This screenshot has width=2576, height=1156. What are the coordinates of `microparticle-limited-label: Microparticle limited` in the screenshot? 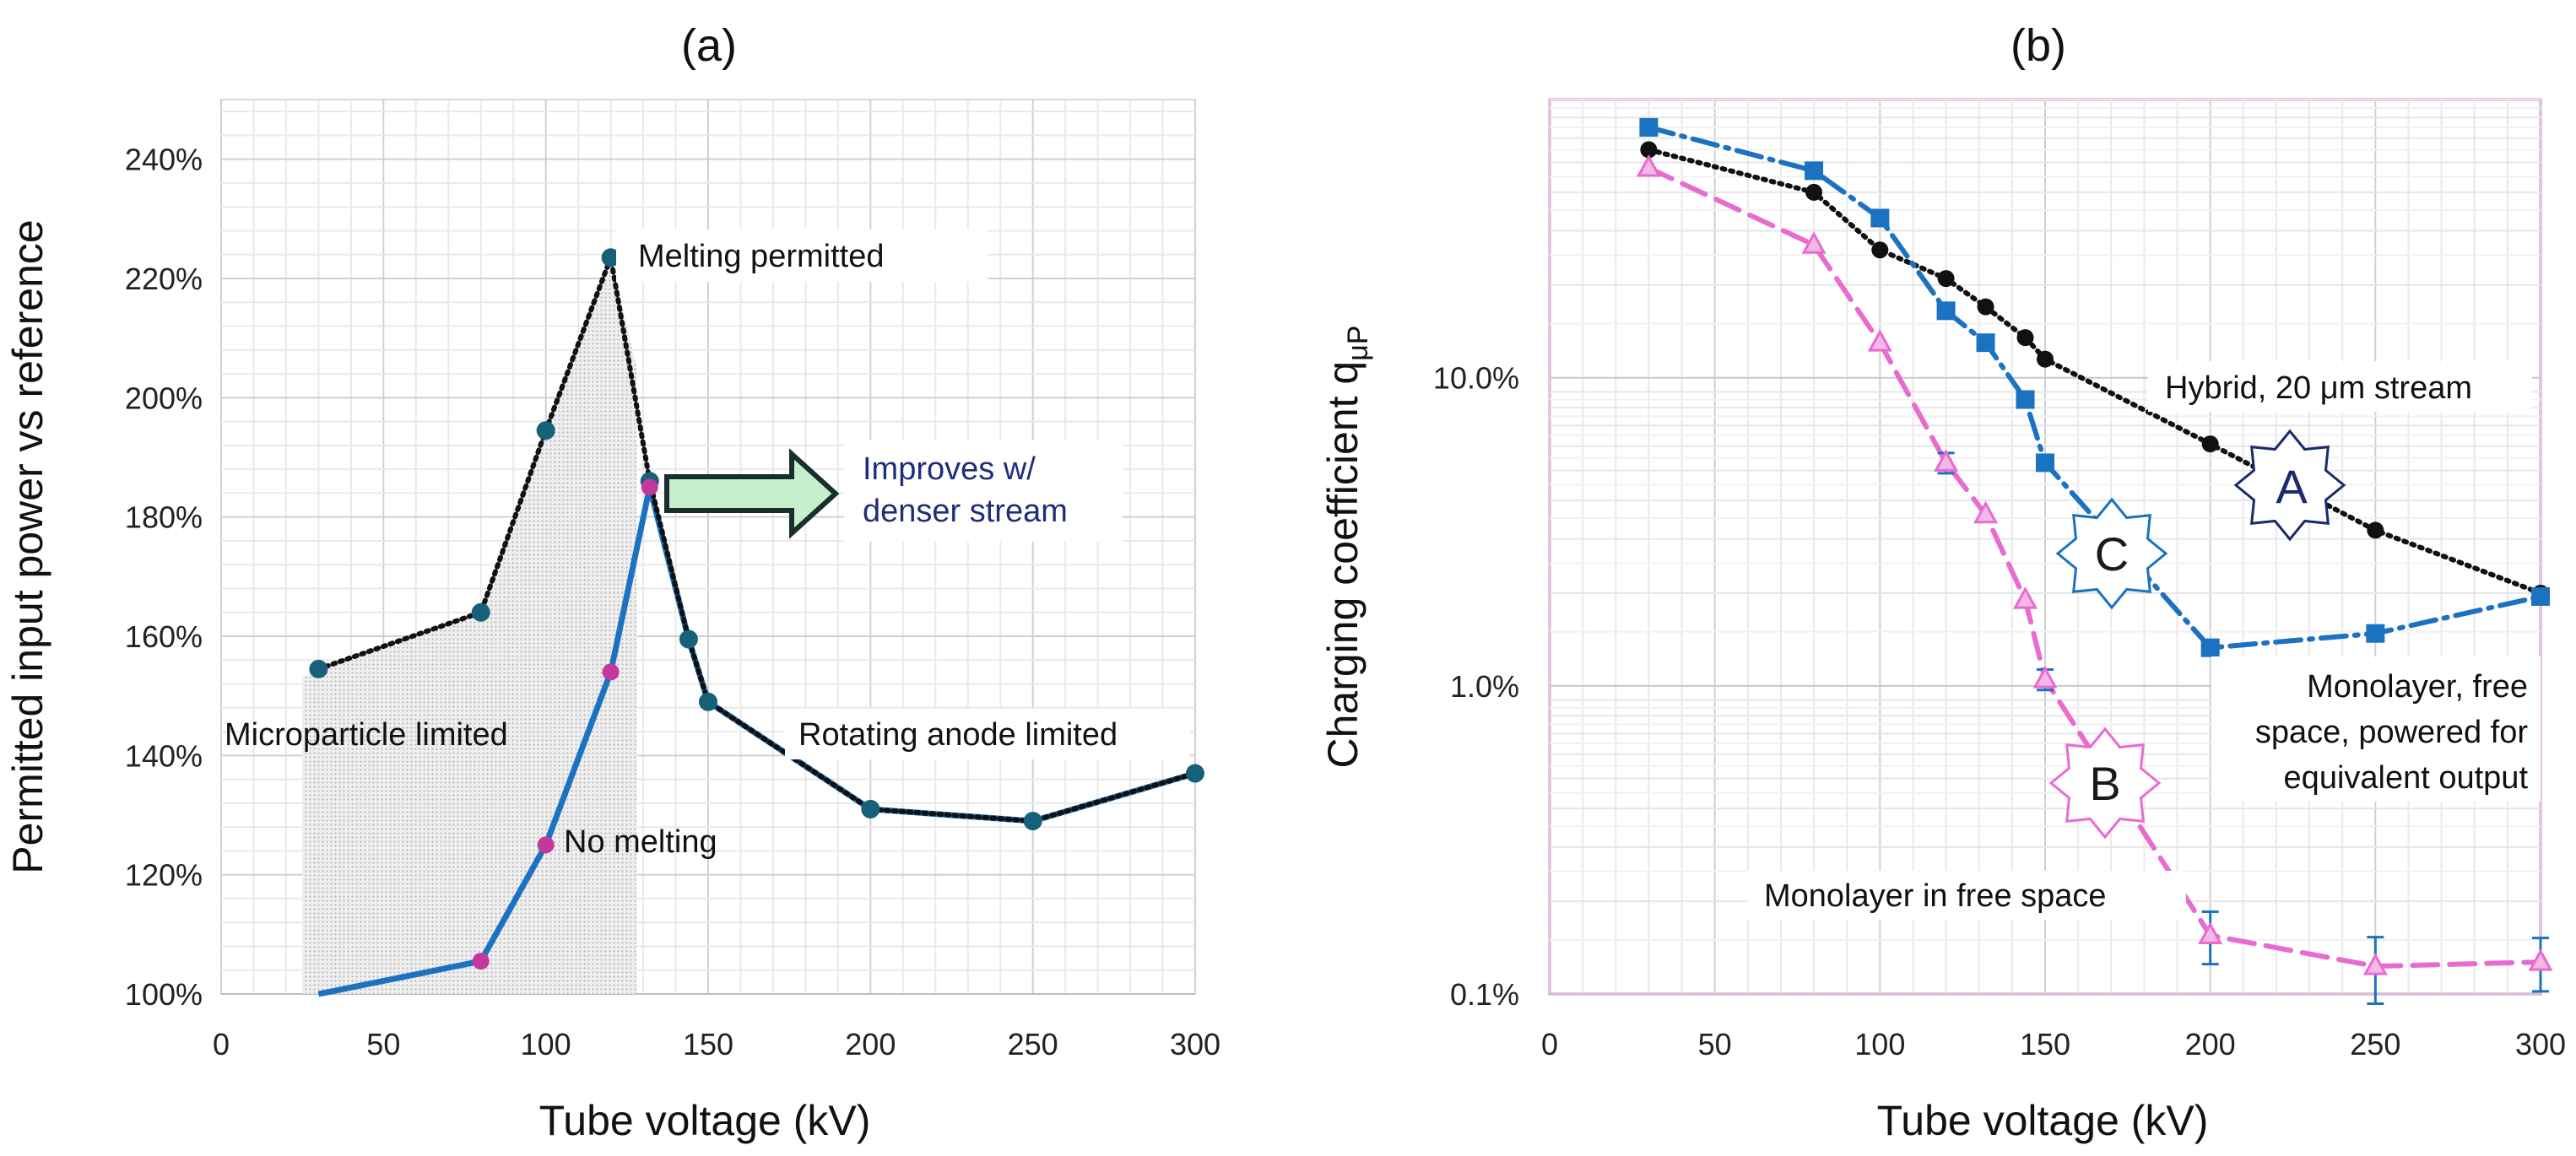 It's located at (366, 735).